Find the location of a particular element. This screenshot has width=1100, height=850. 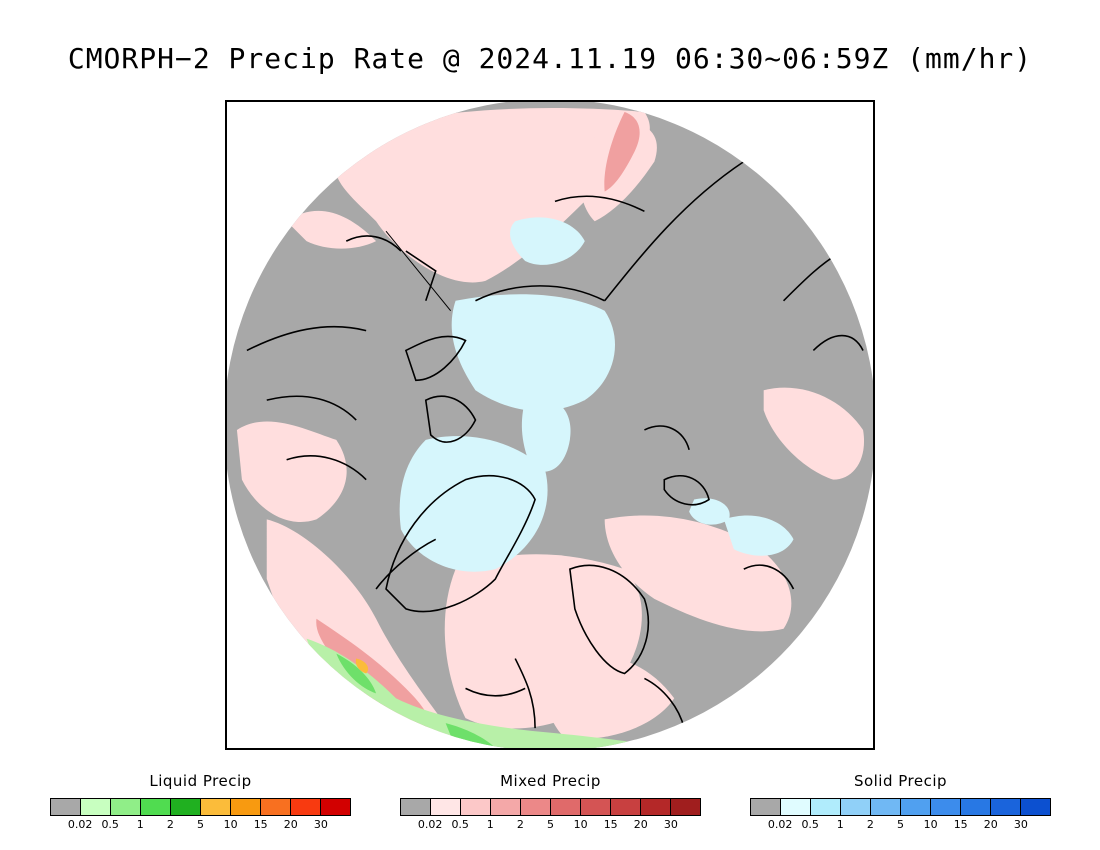

boundary-line is located at coordinates (418, 271).